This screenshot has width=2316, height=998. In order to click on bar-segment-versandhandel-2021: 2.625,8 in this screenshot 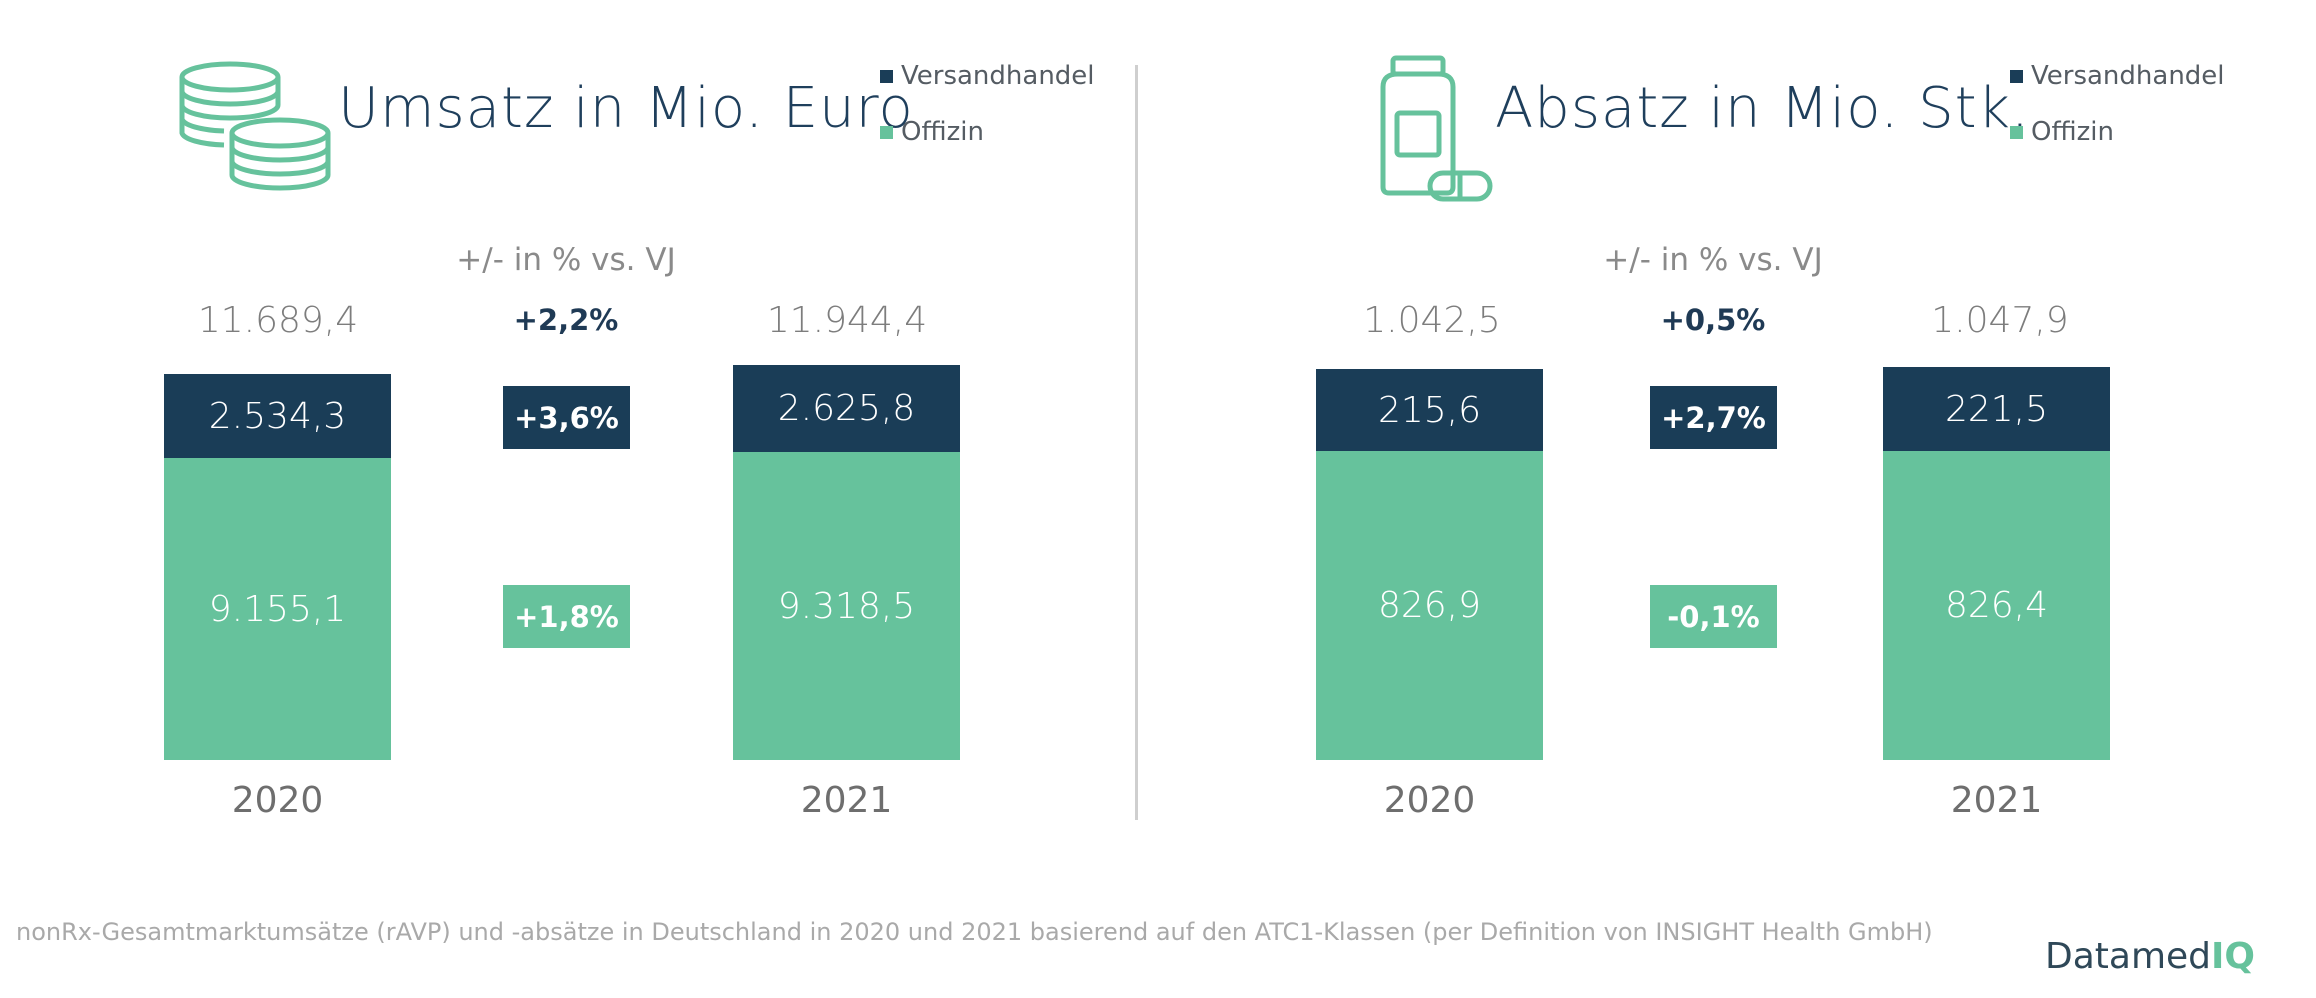, I will do `click(846, 408)`.